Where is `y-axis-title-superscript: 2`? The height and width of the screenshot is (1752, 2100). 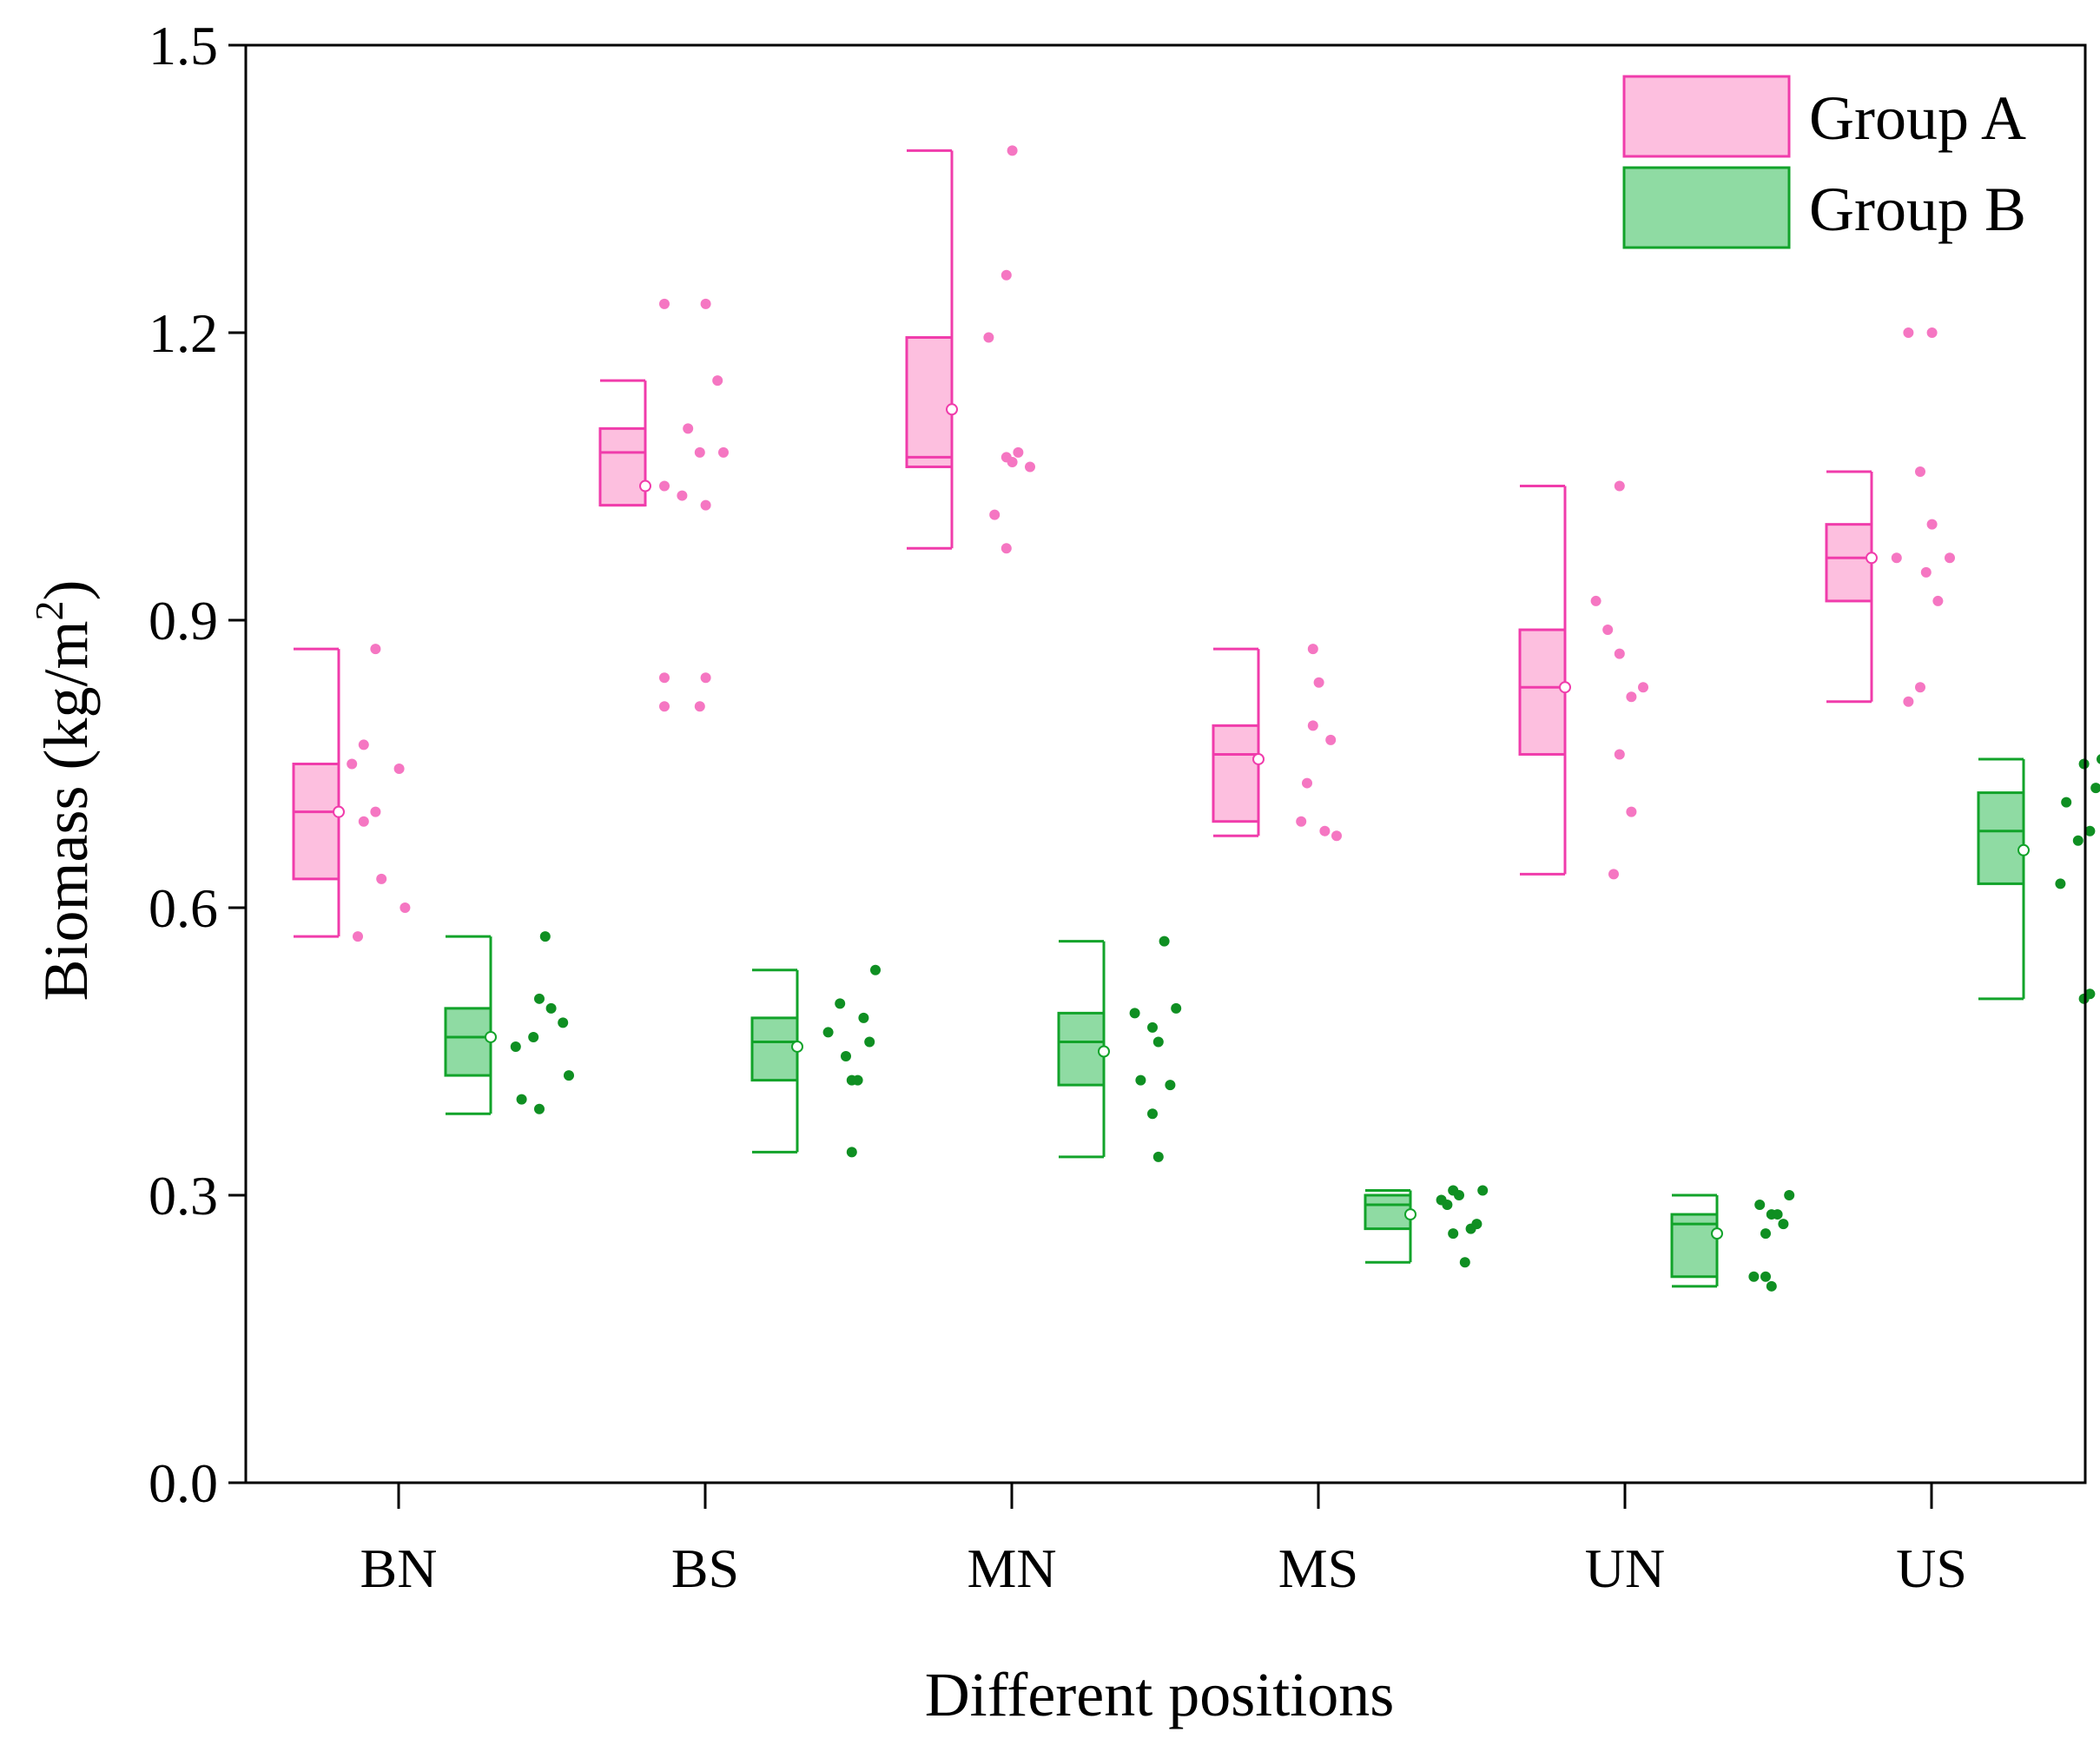
y-axis-title-superscript: 2 is located at coordinates (49, 610).